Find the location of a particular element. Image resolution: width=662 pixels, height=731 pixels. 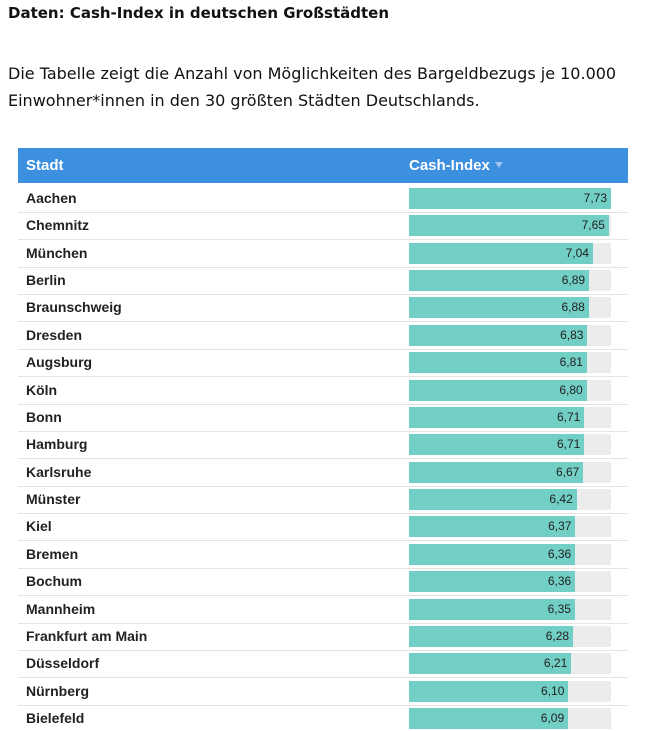

table-row: Bielefeld 6,09 is located at coordinates (323, 718).